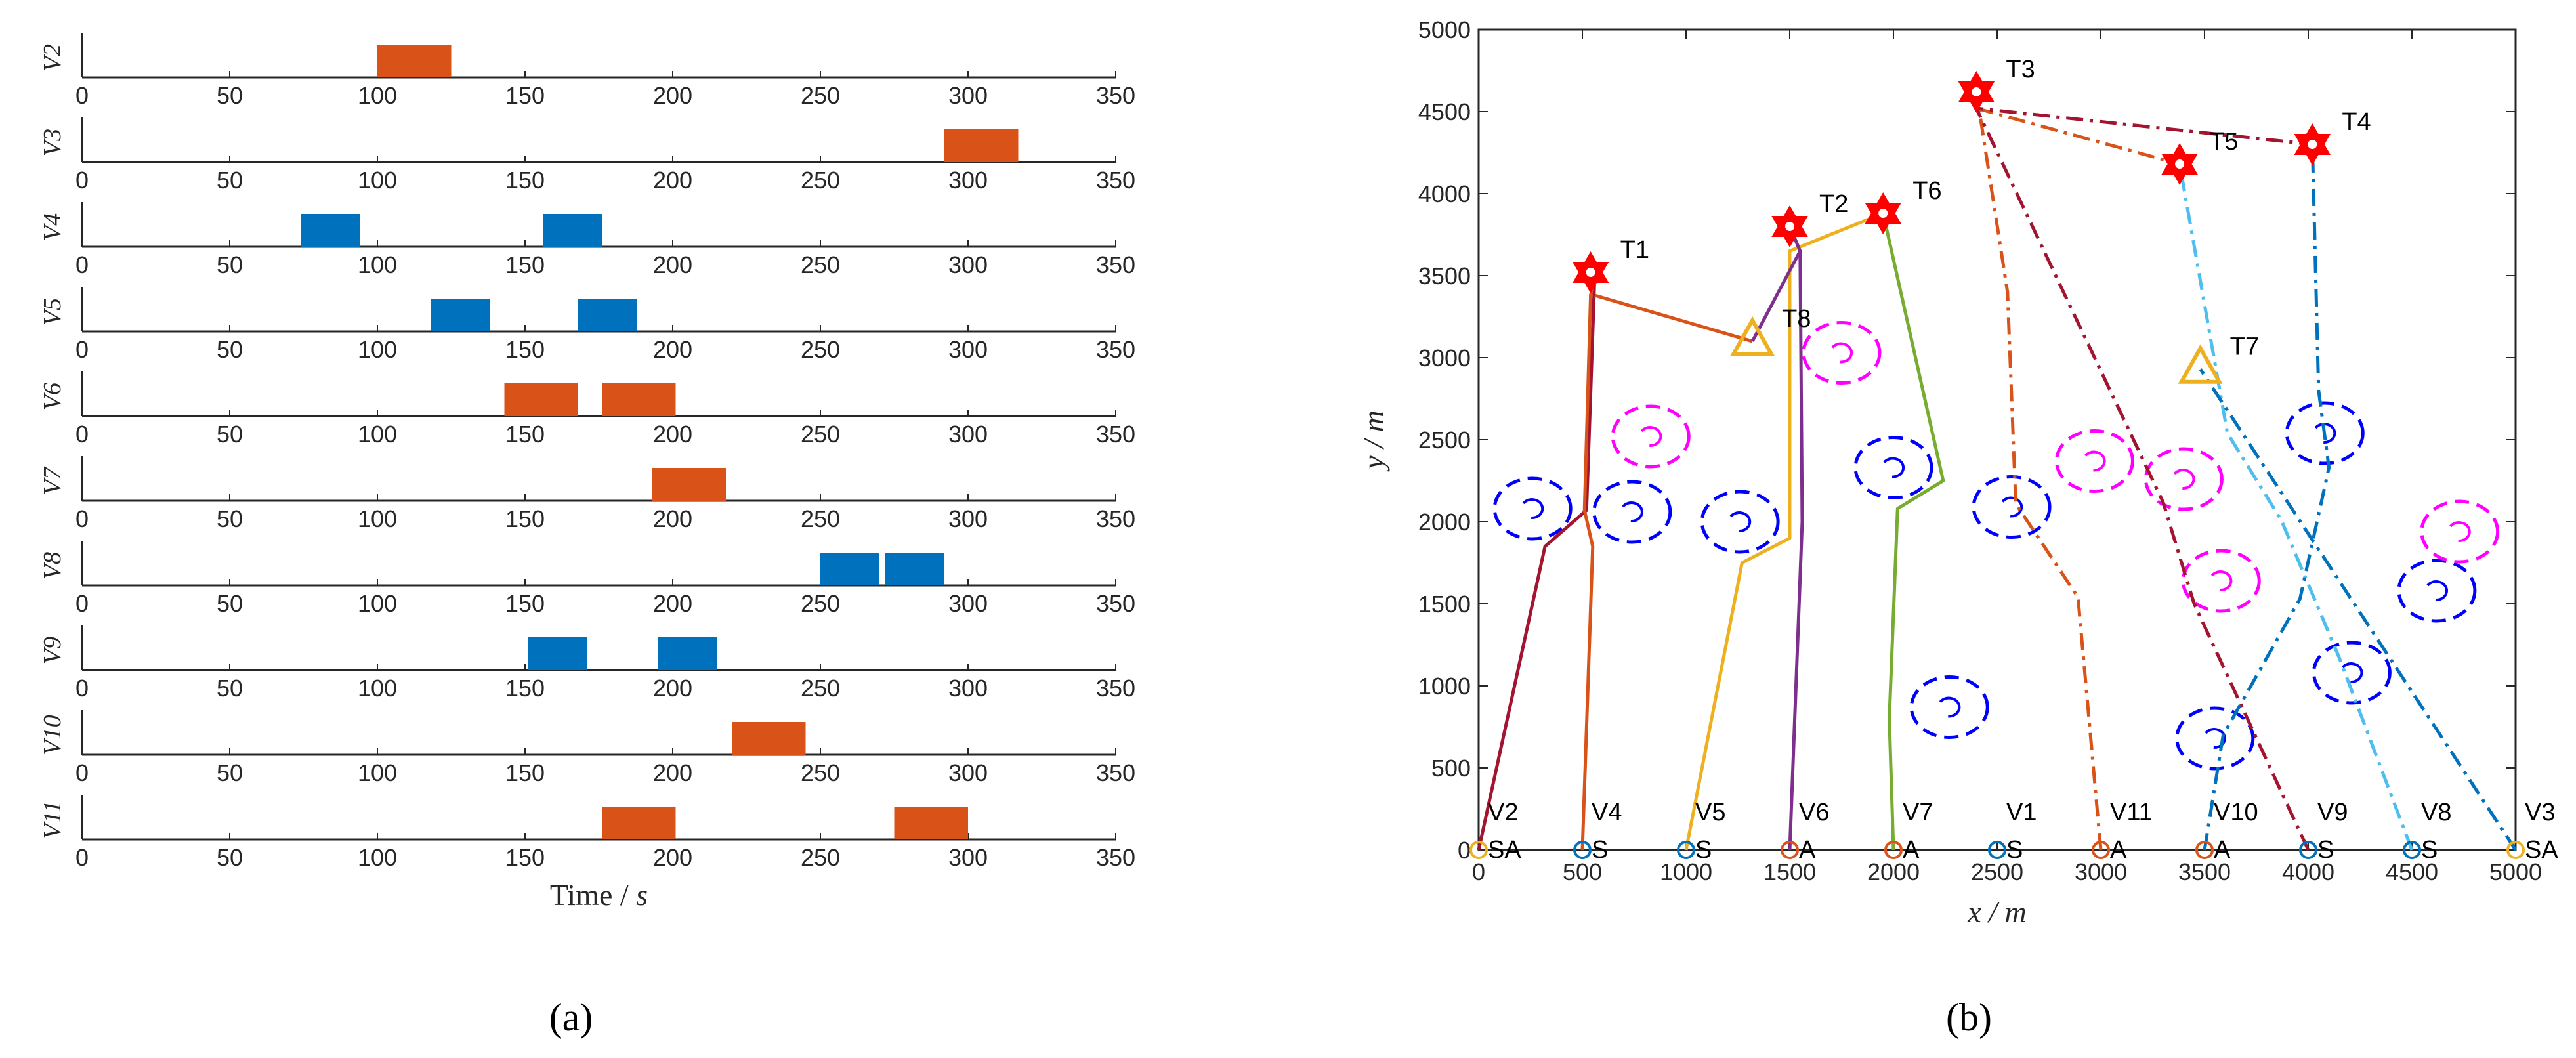 The width and height of the screenshot is (2576, 1058). I want to click on vehicle-label: V9, so click(2332, 812).